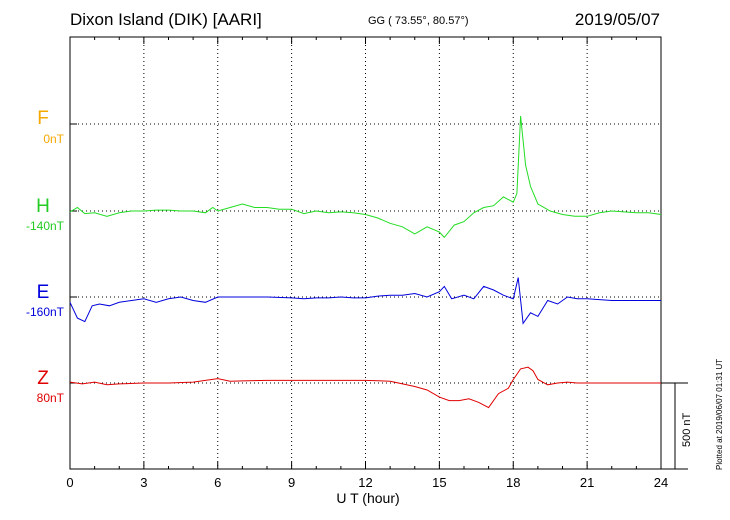 Image resolution: width=730 pixels, height=520 pixels. Describe the element at coordinates (44, 226) in the screenshot. I see `baseline-label-h: -140nT` at that location.